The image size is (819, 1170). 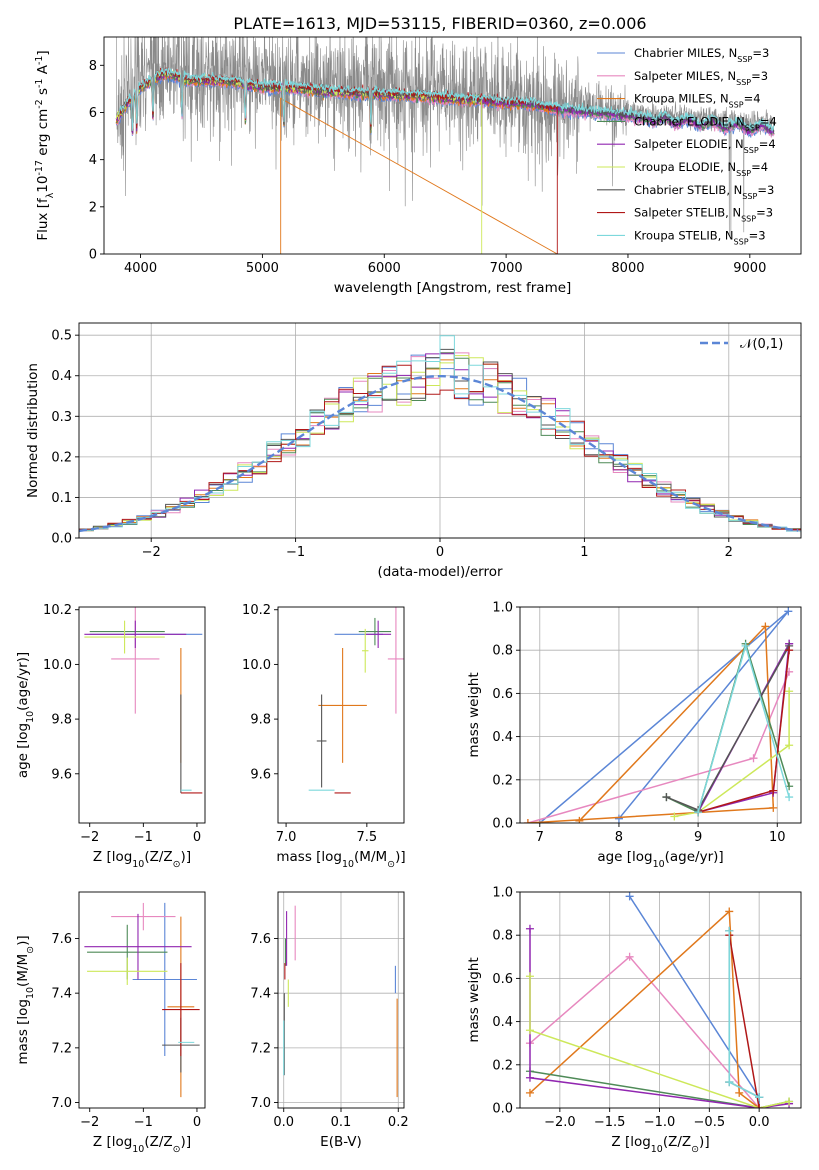 I want to click on x-axis-label: (data-model)/error, so click(x=440, y=572).